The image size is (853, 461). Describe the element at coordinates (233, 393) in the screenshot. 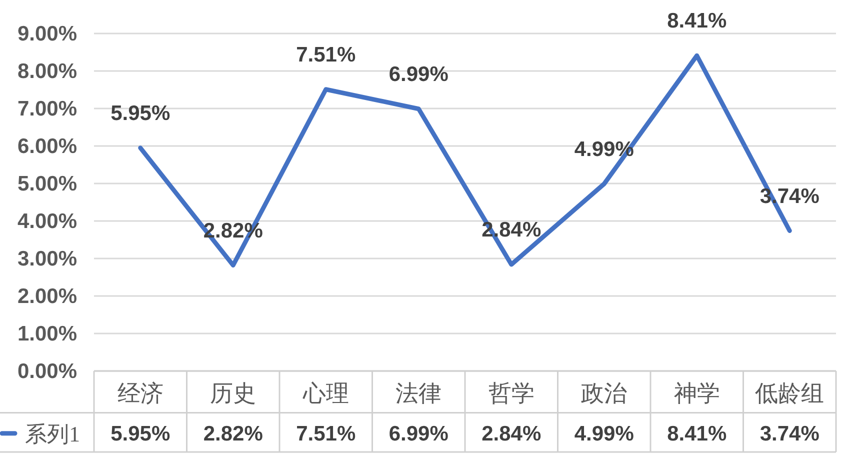

I see `x-tick-label: 历史` at that location.